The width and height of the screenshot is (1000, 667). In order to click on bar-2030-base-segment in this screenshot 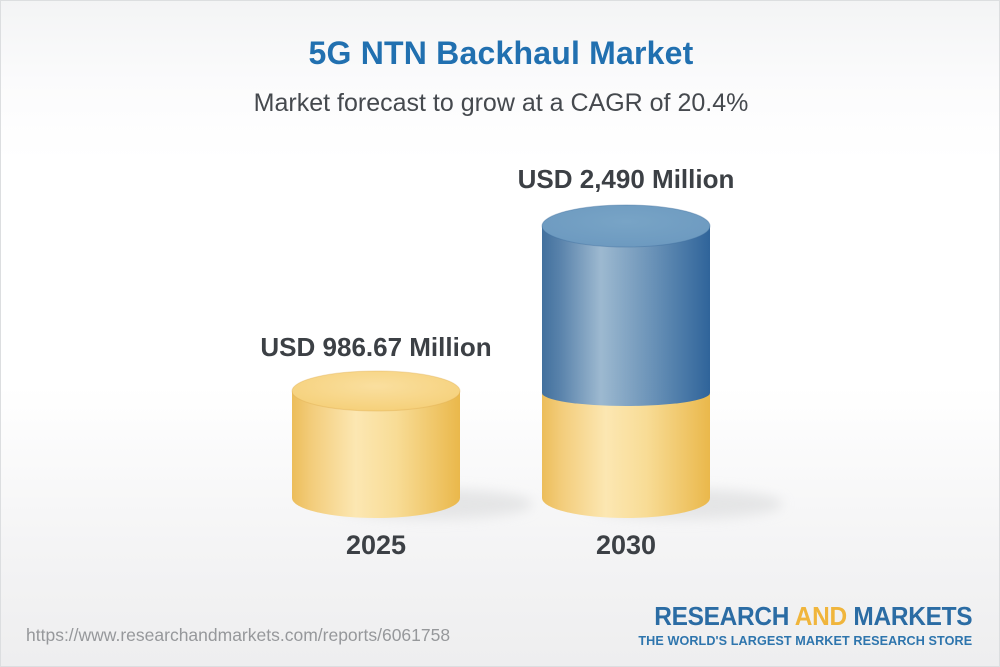, I will do `click(626, 445)`.